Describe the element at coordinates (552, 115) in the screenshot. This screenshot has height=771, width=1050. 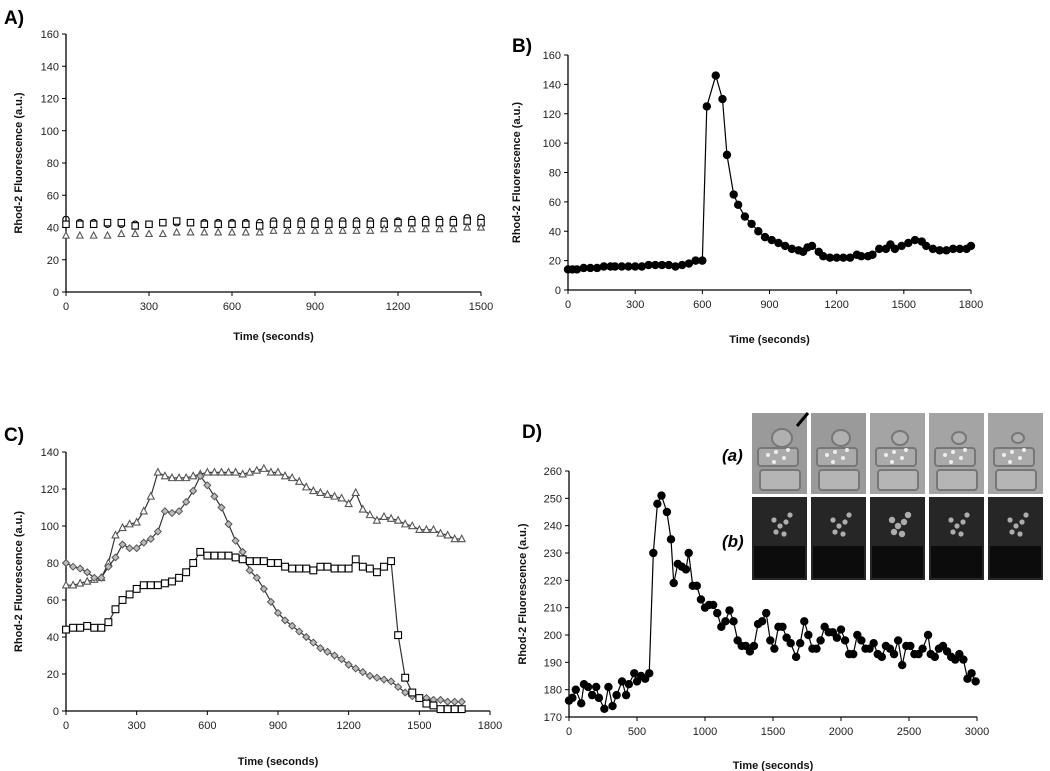
I see `y-tick-label: 120` at that location.